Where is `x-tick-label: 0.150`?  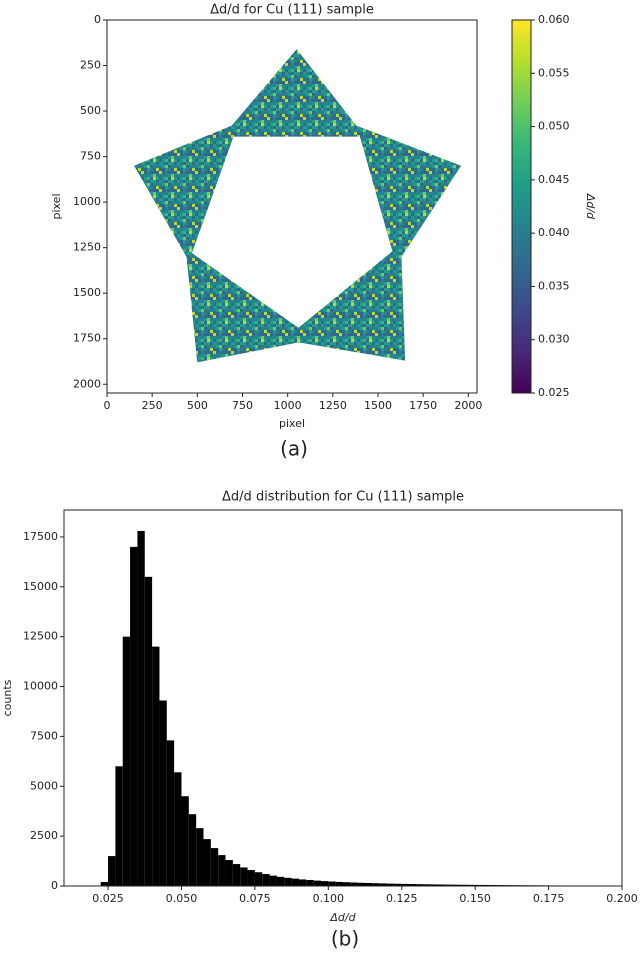
x-tick-label: 0.150 is located at coordinates (475, 898).